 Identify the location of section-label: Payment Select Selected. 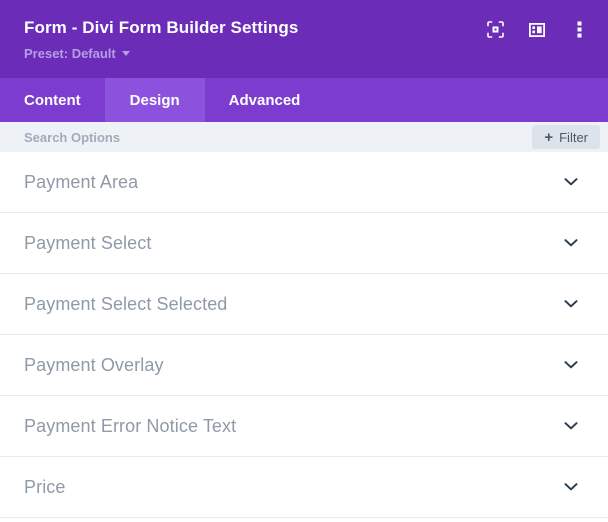
(126, 303).